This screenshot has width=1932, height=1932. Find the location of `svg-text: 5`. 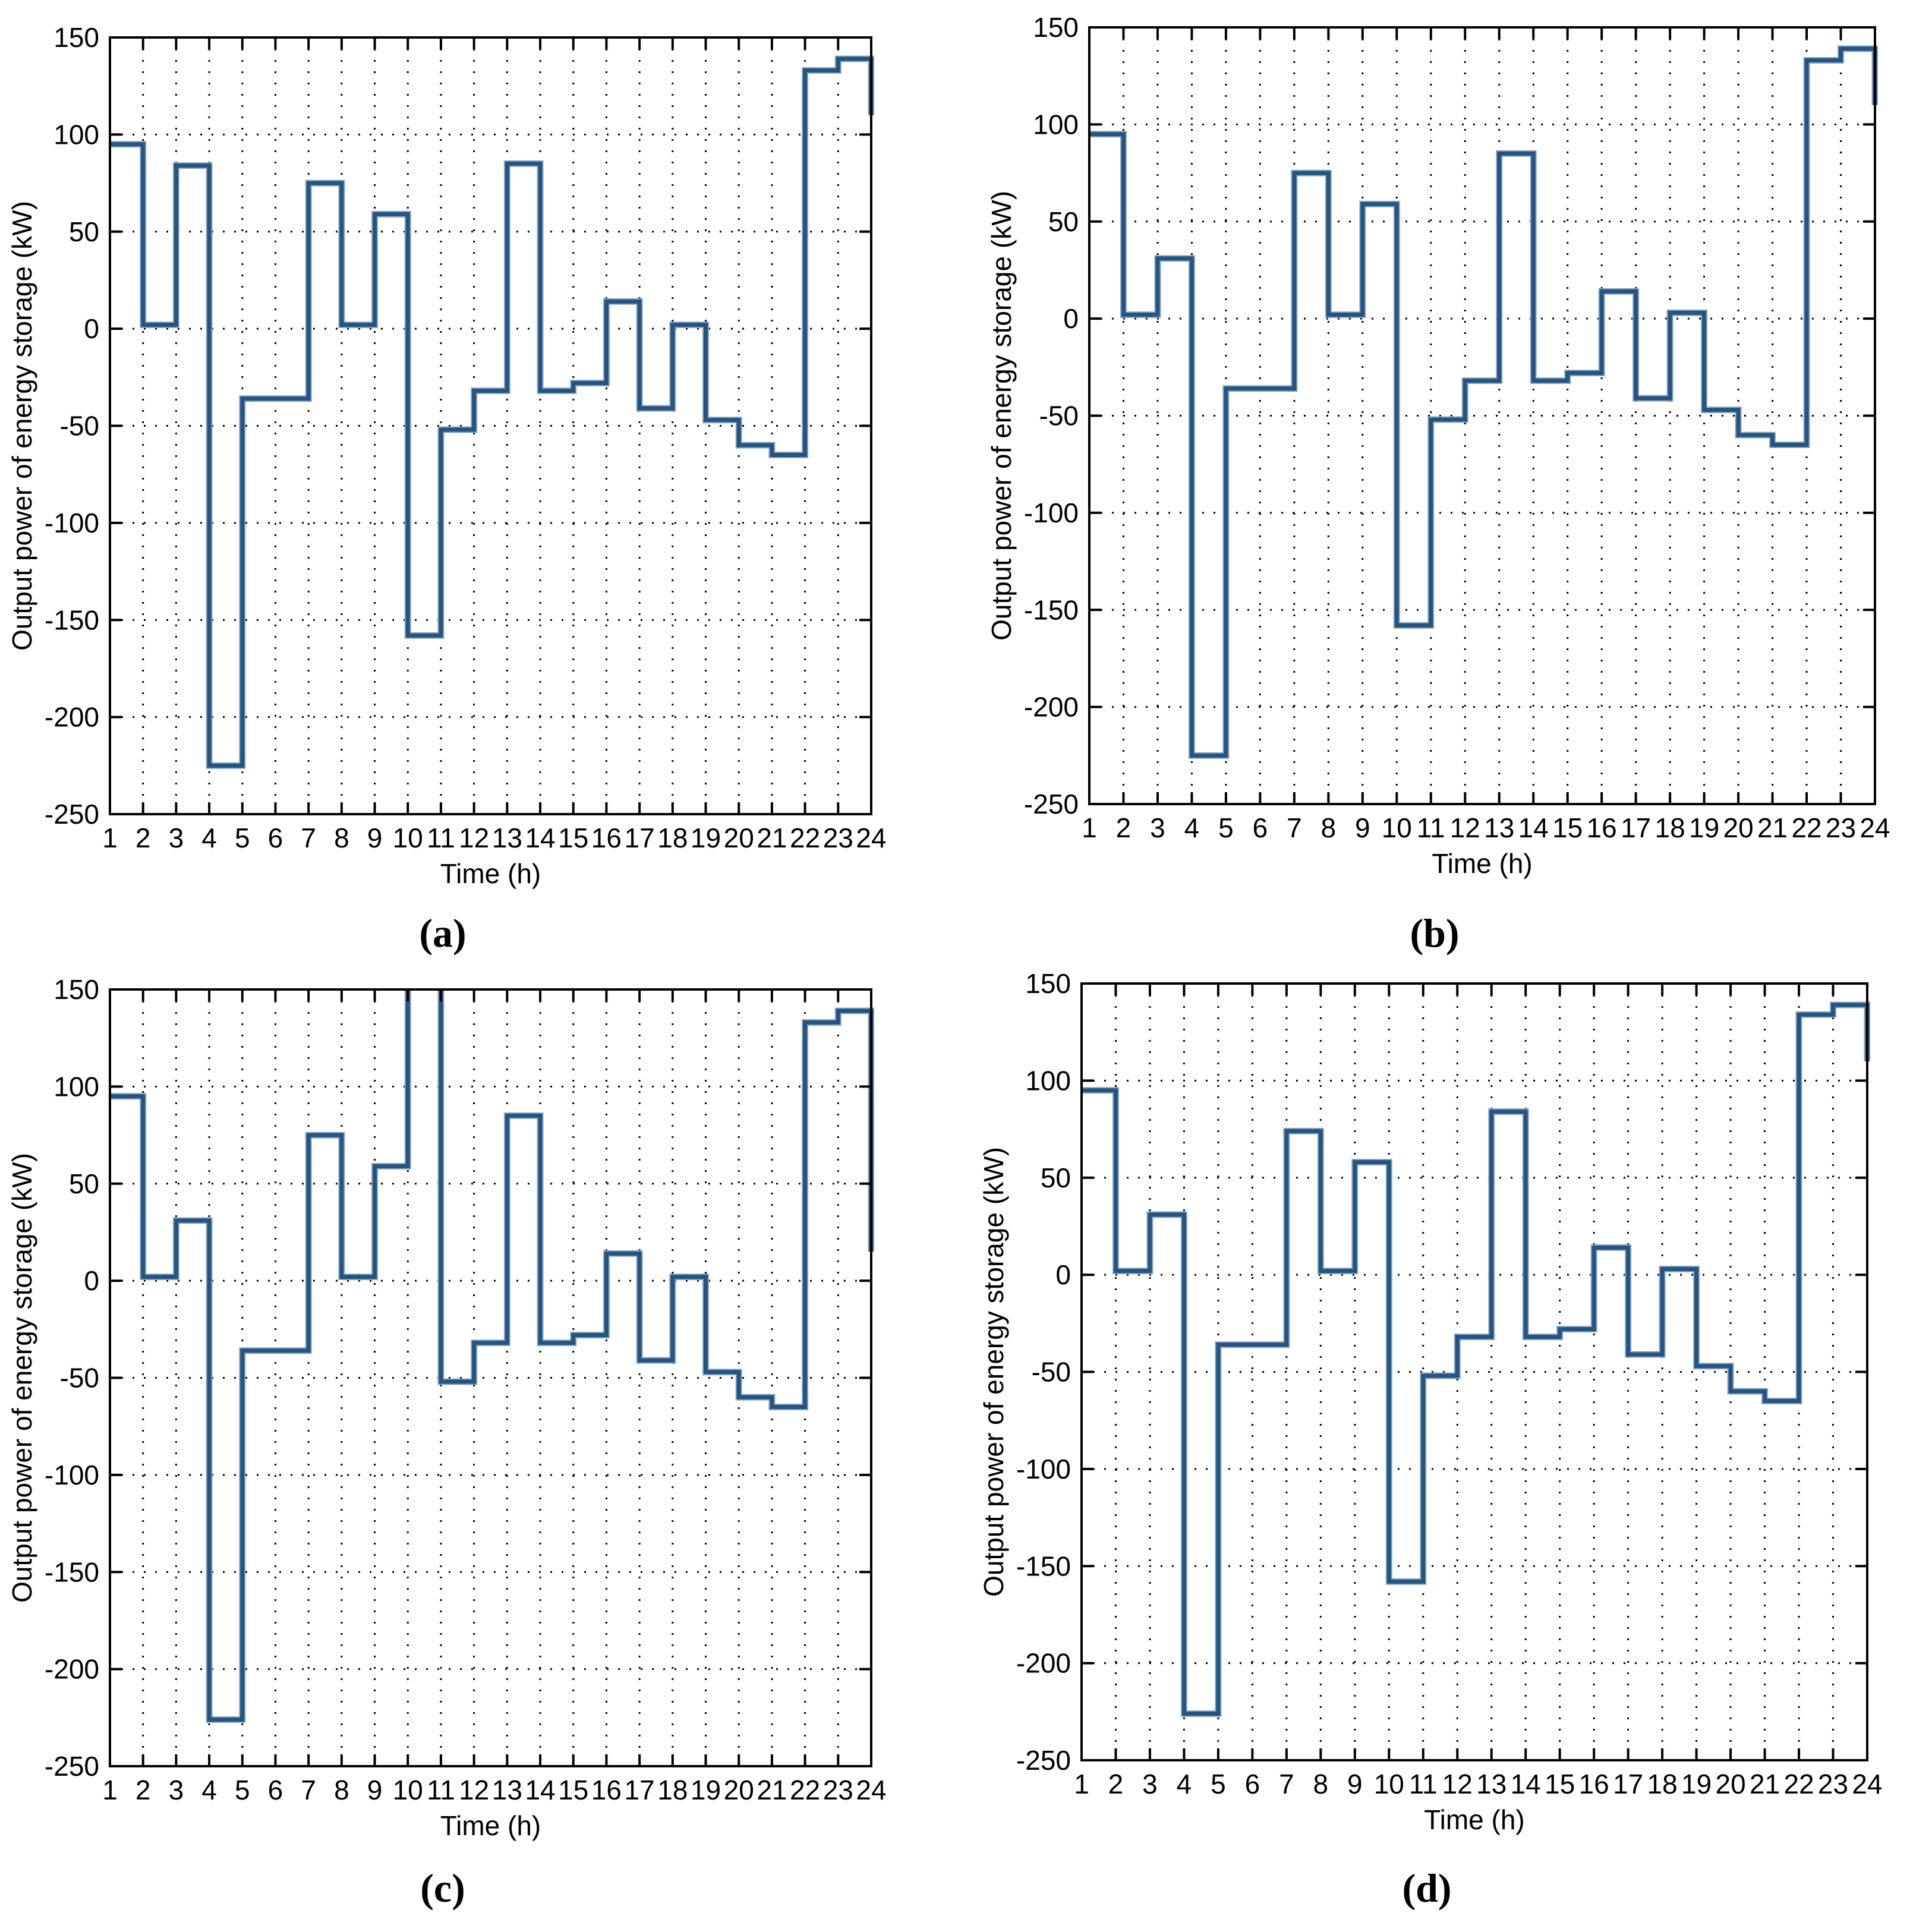

svg-text: 5 is located at coordinates (242, 1790).